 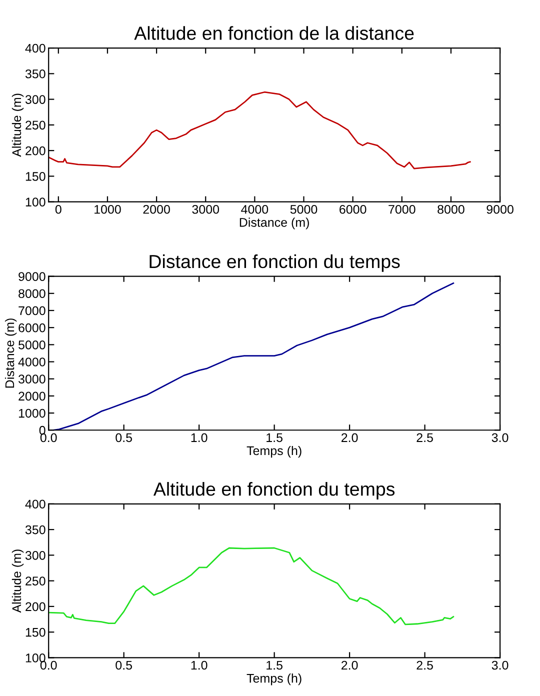 I want to click on y-axis-title: Distance (m), so click(x=10, y=353).